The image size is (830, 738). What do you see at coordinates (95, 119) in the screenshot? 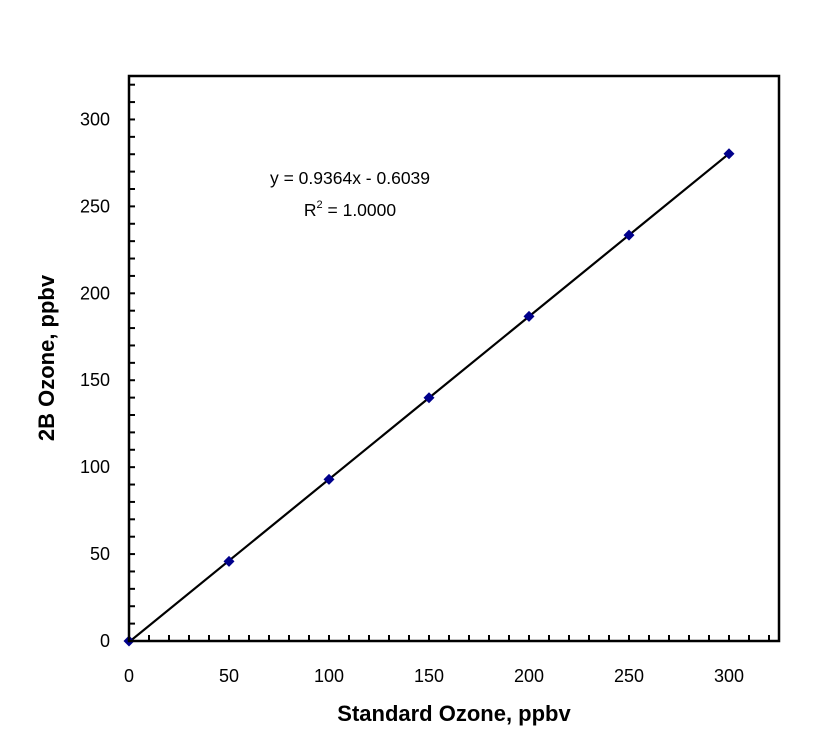
I see `y-tick-label: 300` at bounding box center [95, 119].